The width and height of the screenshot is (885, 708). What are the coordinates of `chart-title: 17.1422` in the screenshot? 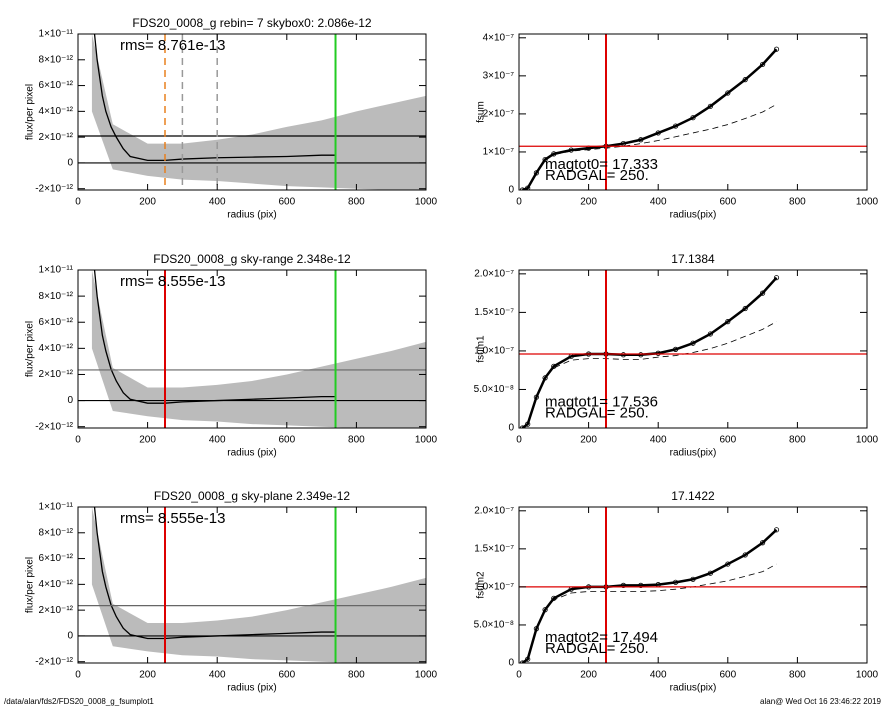 It's located at (693, 496).